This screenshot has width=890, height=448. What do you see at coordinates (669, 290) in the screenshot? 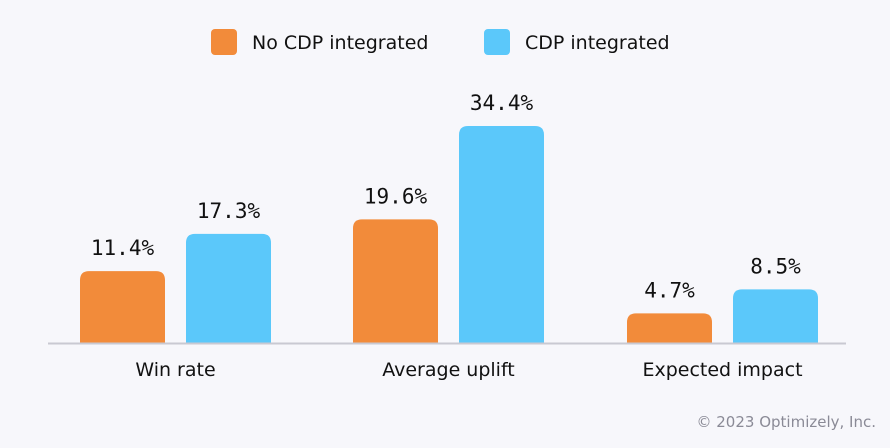
I see `data-label: 4.7%` at bounding box center [669, 290].